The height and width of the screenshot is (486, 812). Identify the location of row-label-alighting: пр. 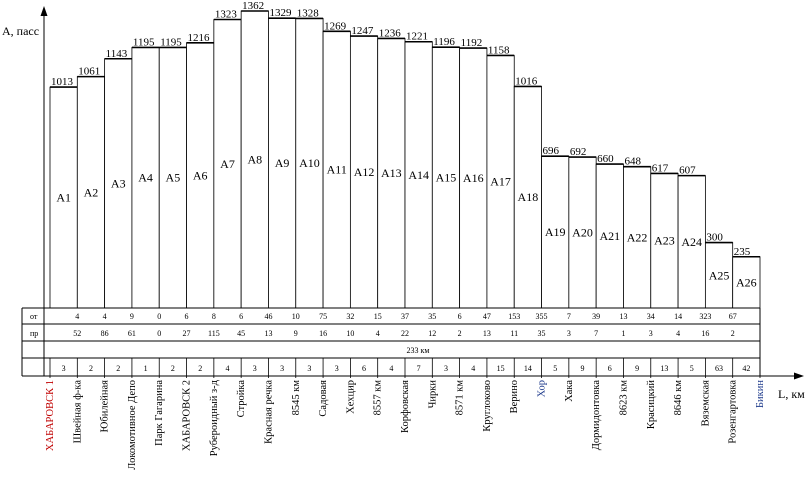
(34, 333).